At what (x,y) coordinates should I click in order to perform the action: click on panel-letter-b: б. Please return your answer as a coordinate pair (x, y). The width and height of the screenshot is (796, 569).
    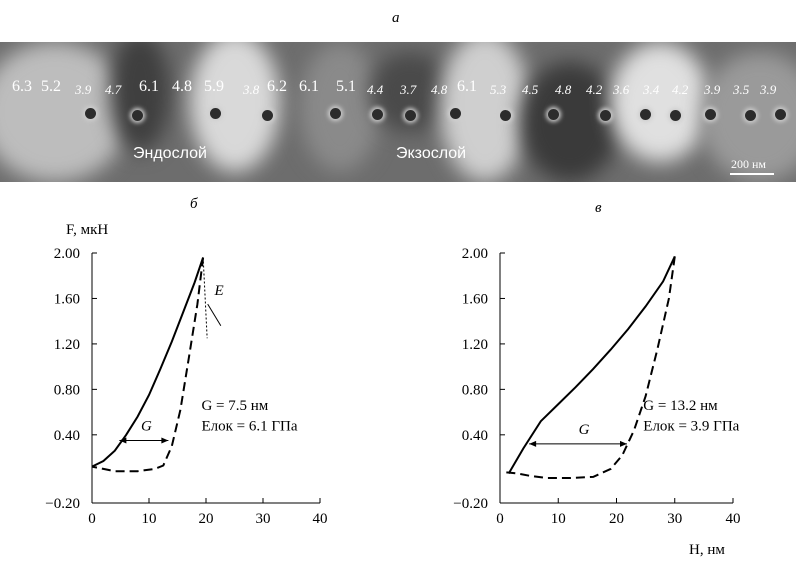
    Looking at the image, I should click on (194, 204).